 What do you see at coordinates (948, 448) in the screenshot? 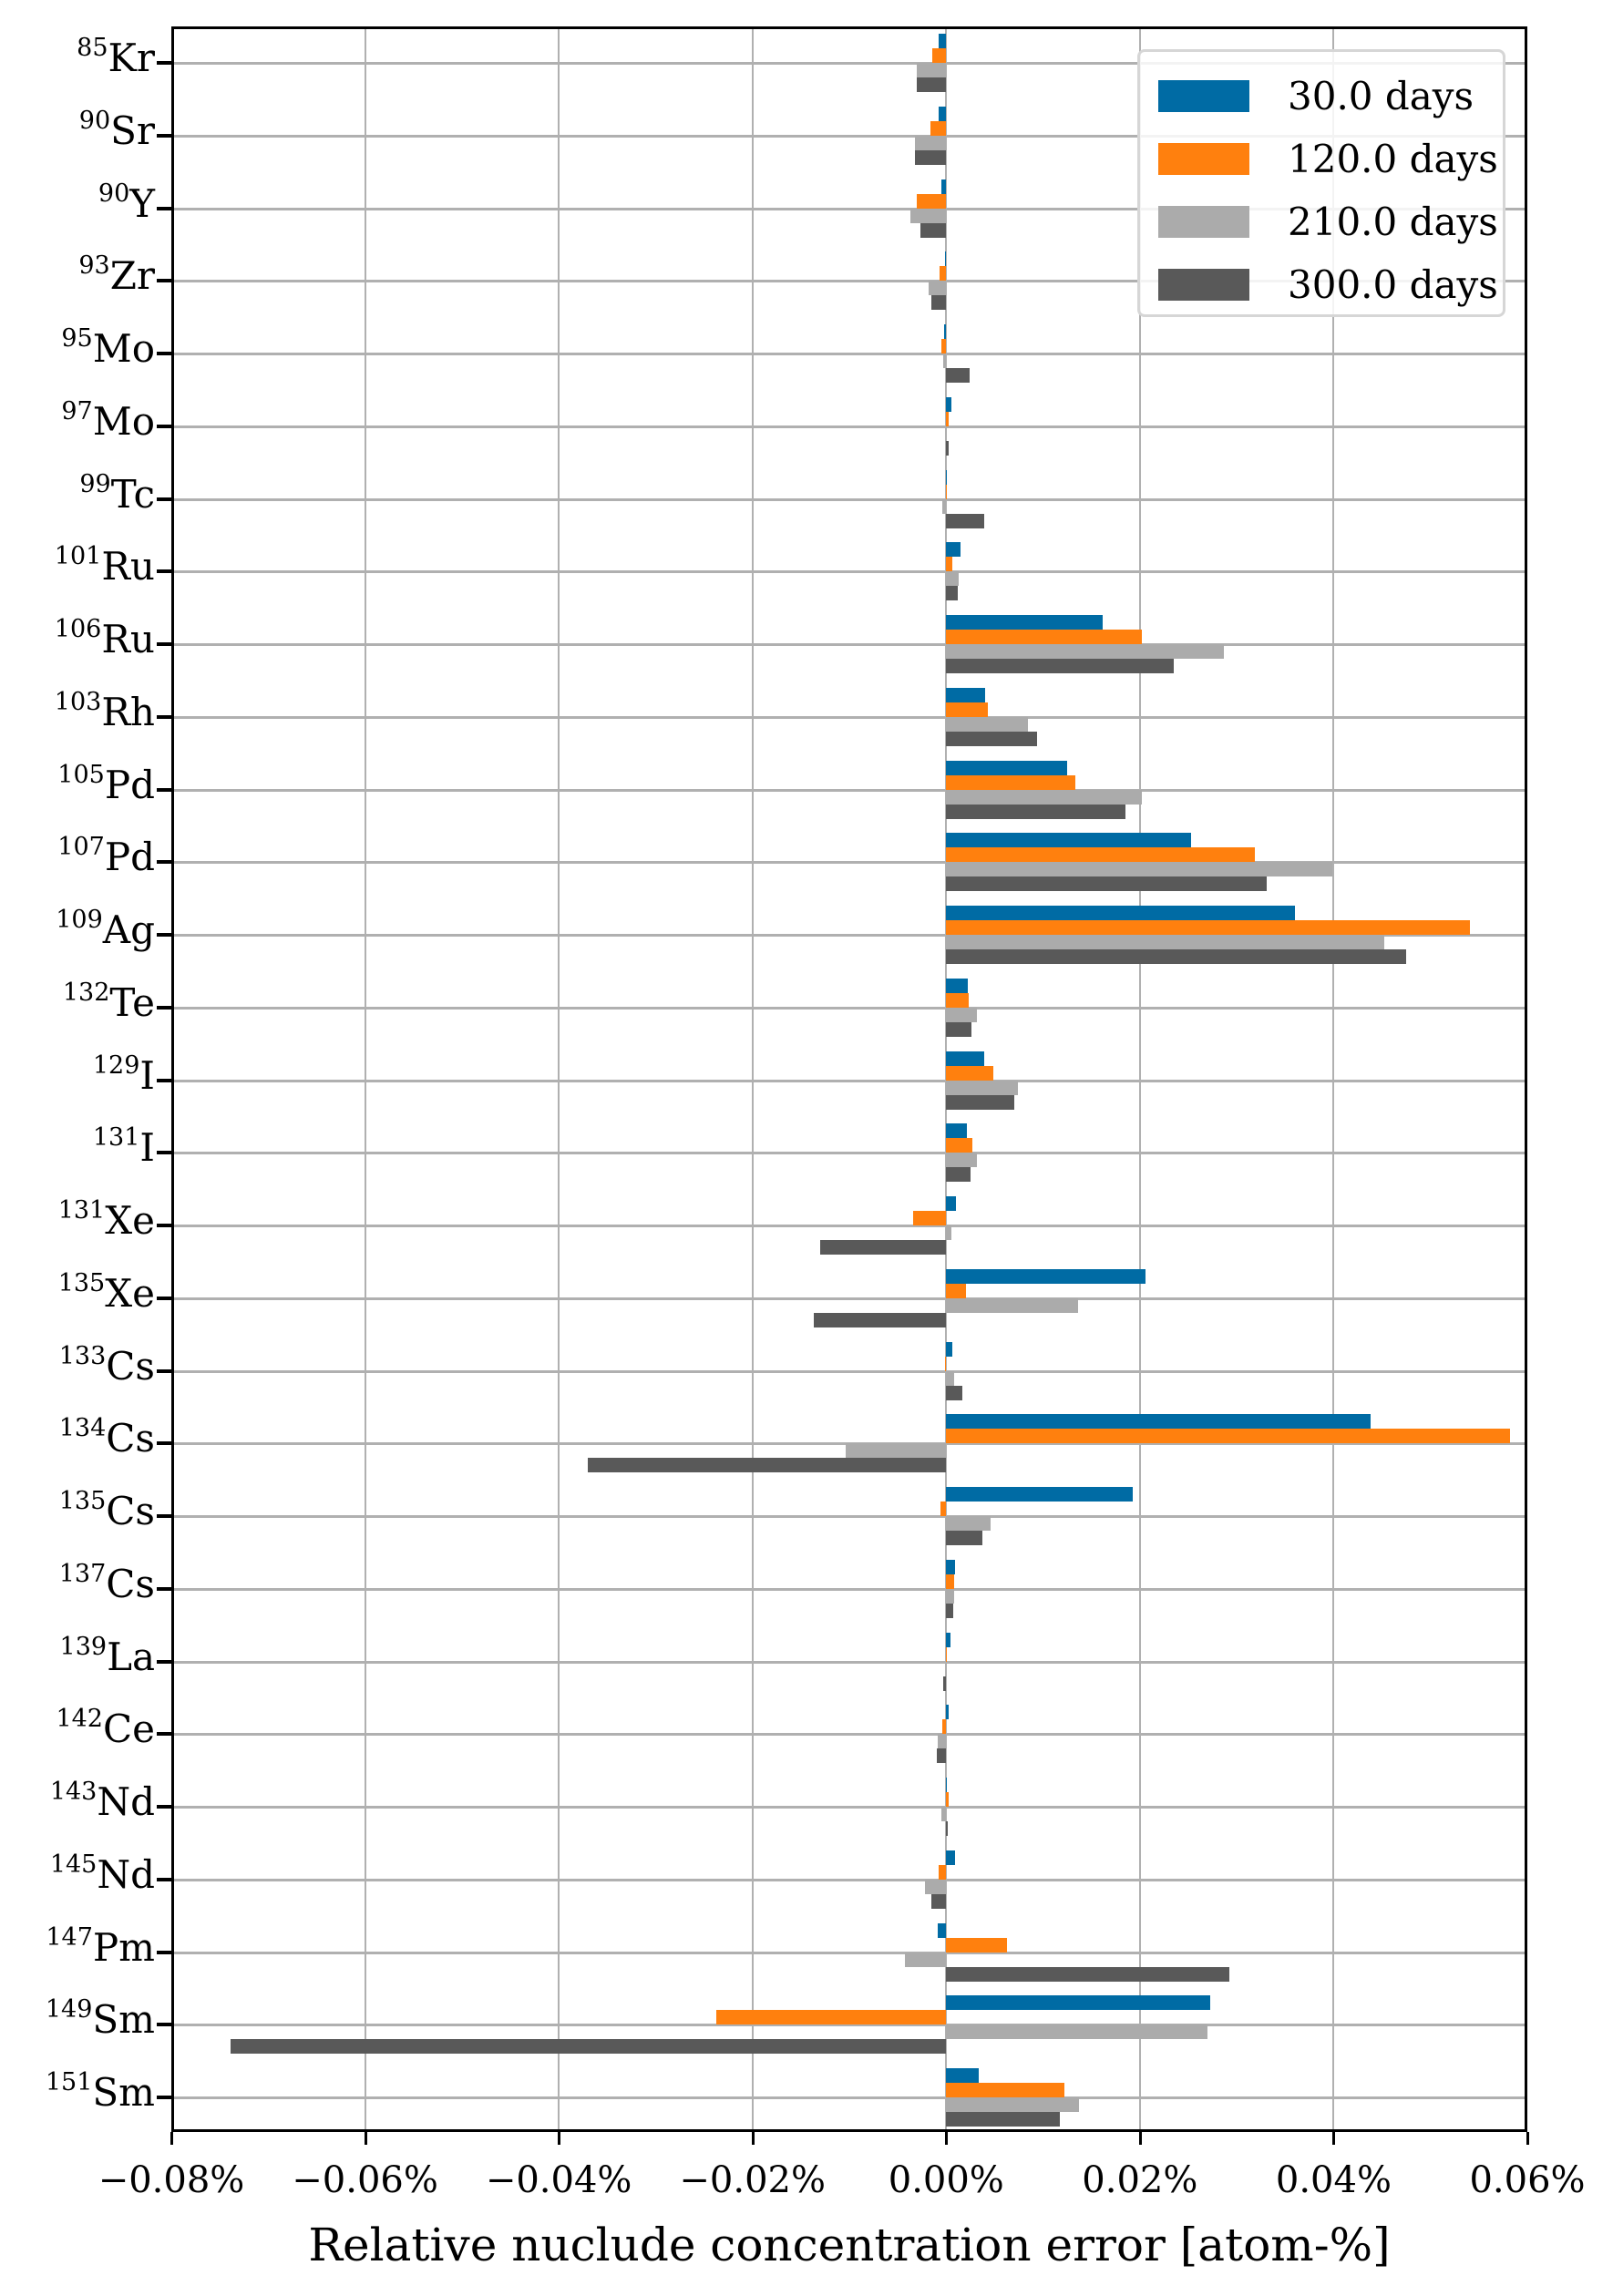
I see `bar-97Mo-300d` at bounding box center [948, 448].